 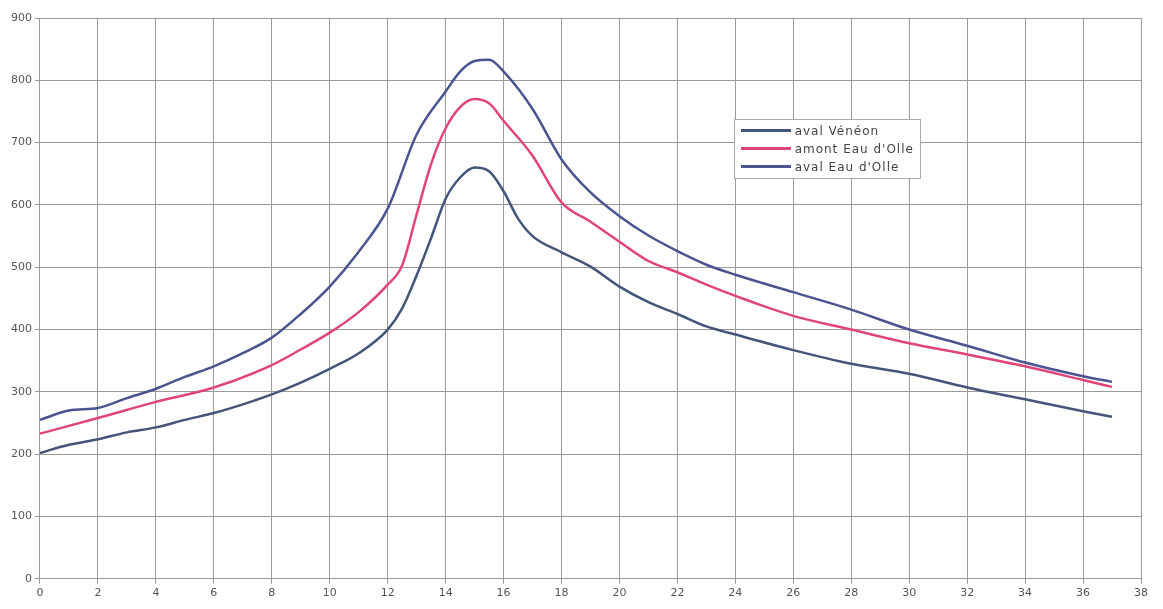 What do you see at coordinates (21, 80) in the screenshot?
I see `y-tick-label: 800` at bounding box center [21, 80].